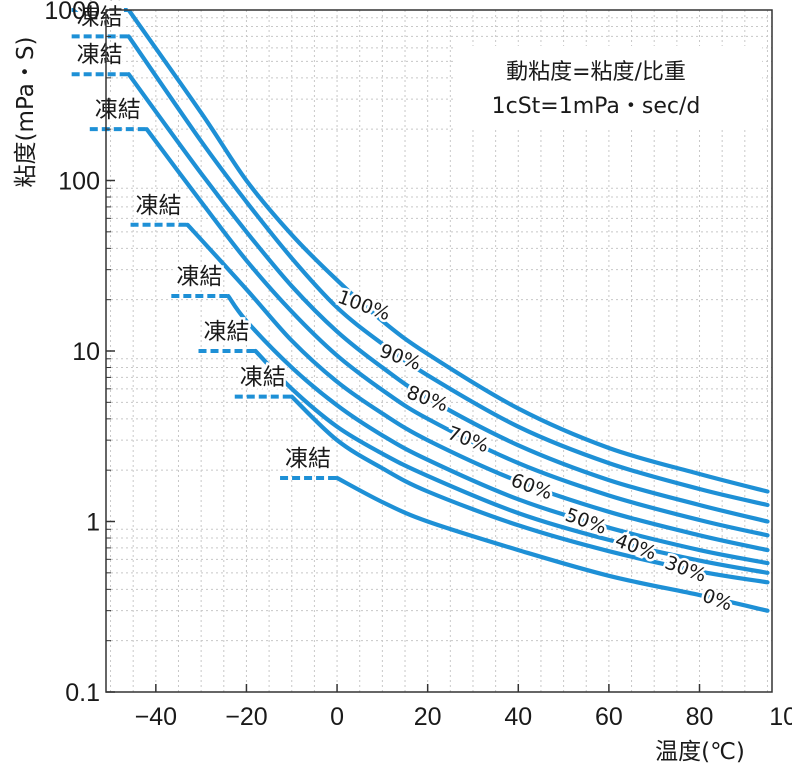  What do you see at coordinates (79, 182) in the screenshot?
I see `y-tick-label: 100` at bounding box center [79, 182].